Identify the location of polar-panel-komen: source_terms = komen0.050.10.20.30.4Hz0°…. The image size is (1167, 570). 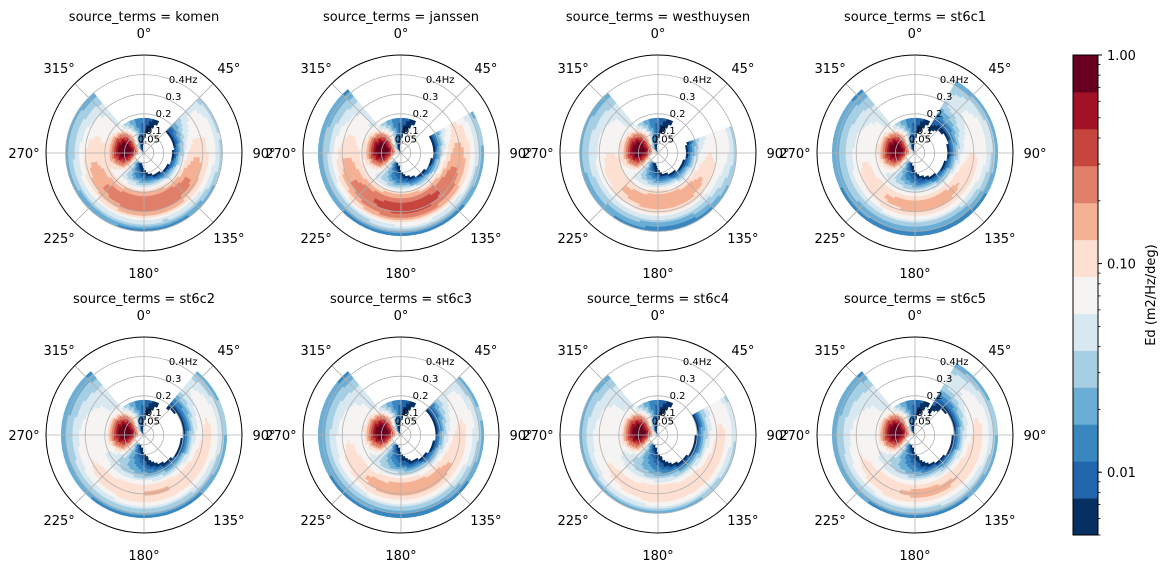
(141, 146).